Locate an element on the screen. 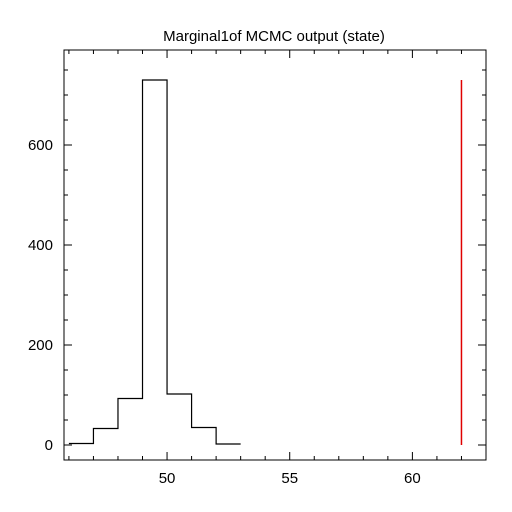 The image size is (512, 512). y-tick-label: 0 is located at coordinates (49, 445).